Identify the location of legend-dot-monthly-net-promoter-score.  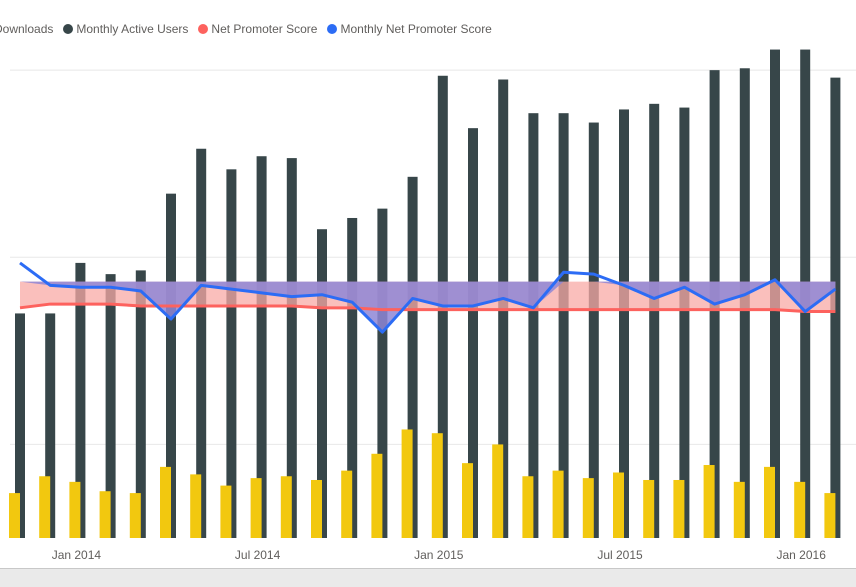
(332, 29).